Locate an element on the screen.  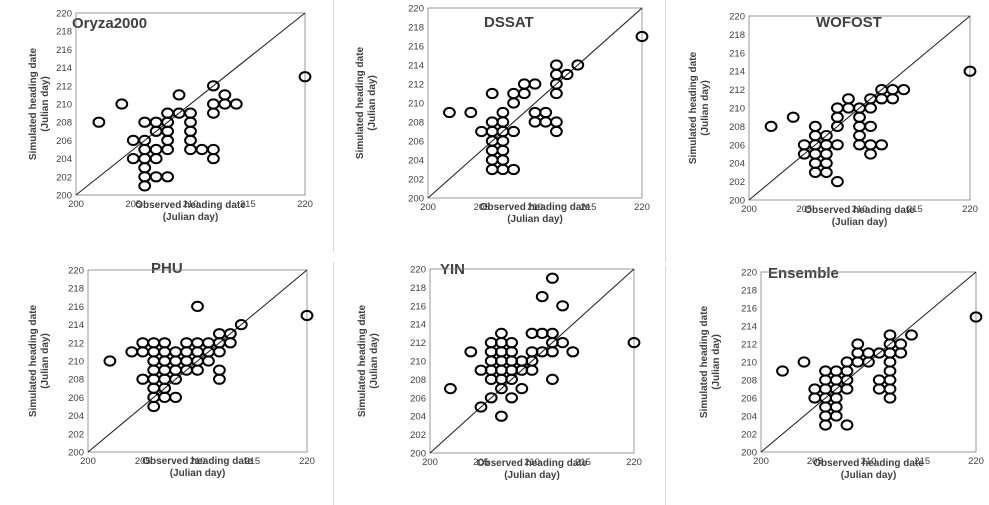
y-tick-label: 200 is located at coordinates (749, 453).